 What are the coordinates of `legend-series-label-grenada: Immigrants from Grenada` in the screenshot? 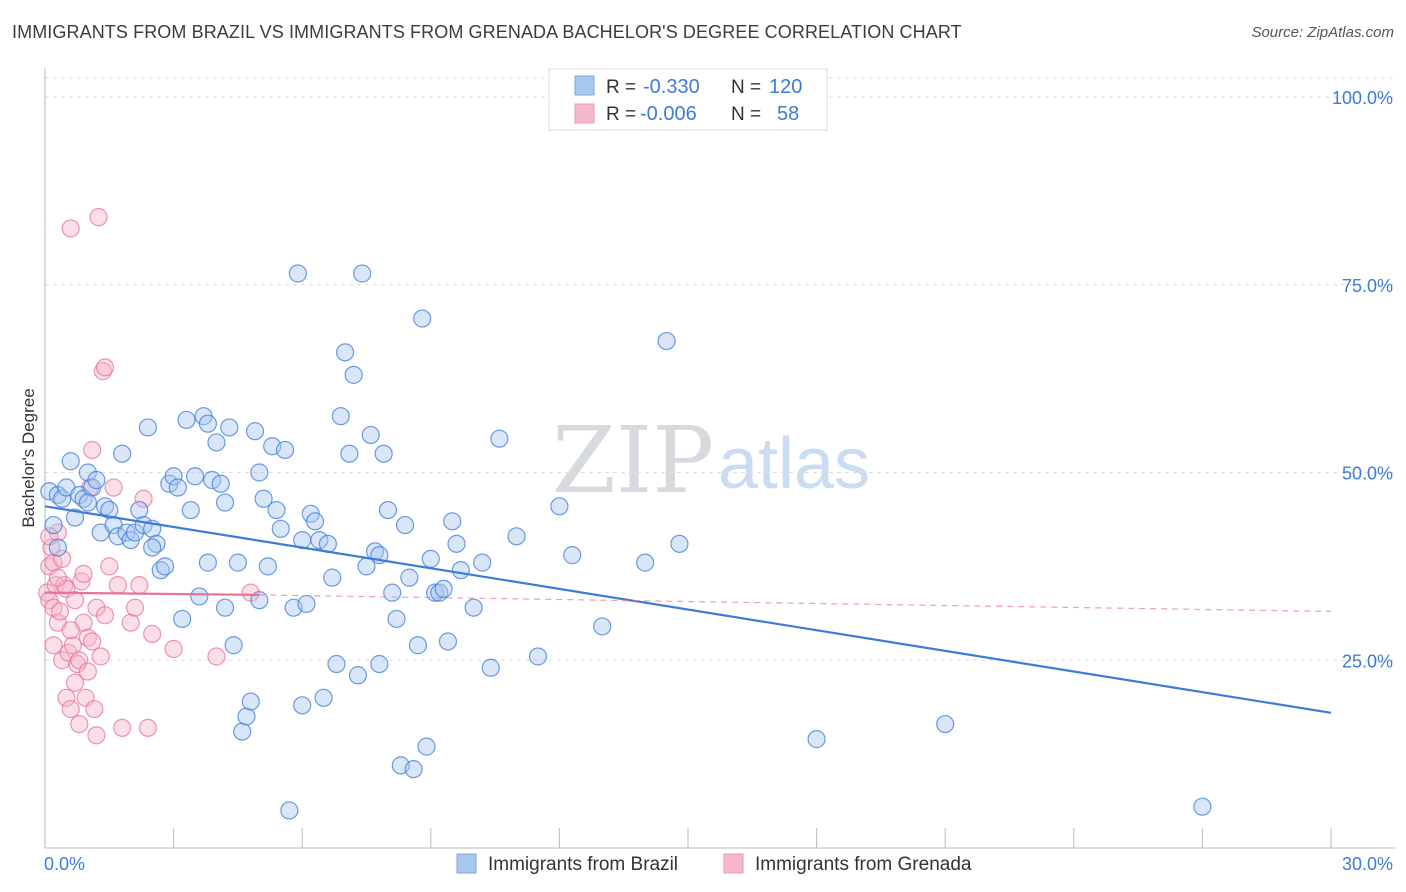 It's located at (863, 864).